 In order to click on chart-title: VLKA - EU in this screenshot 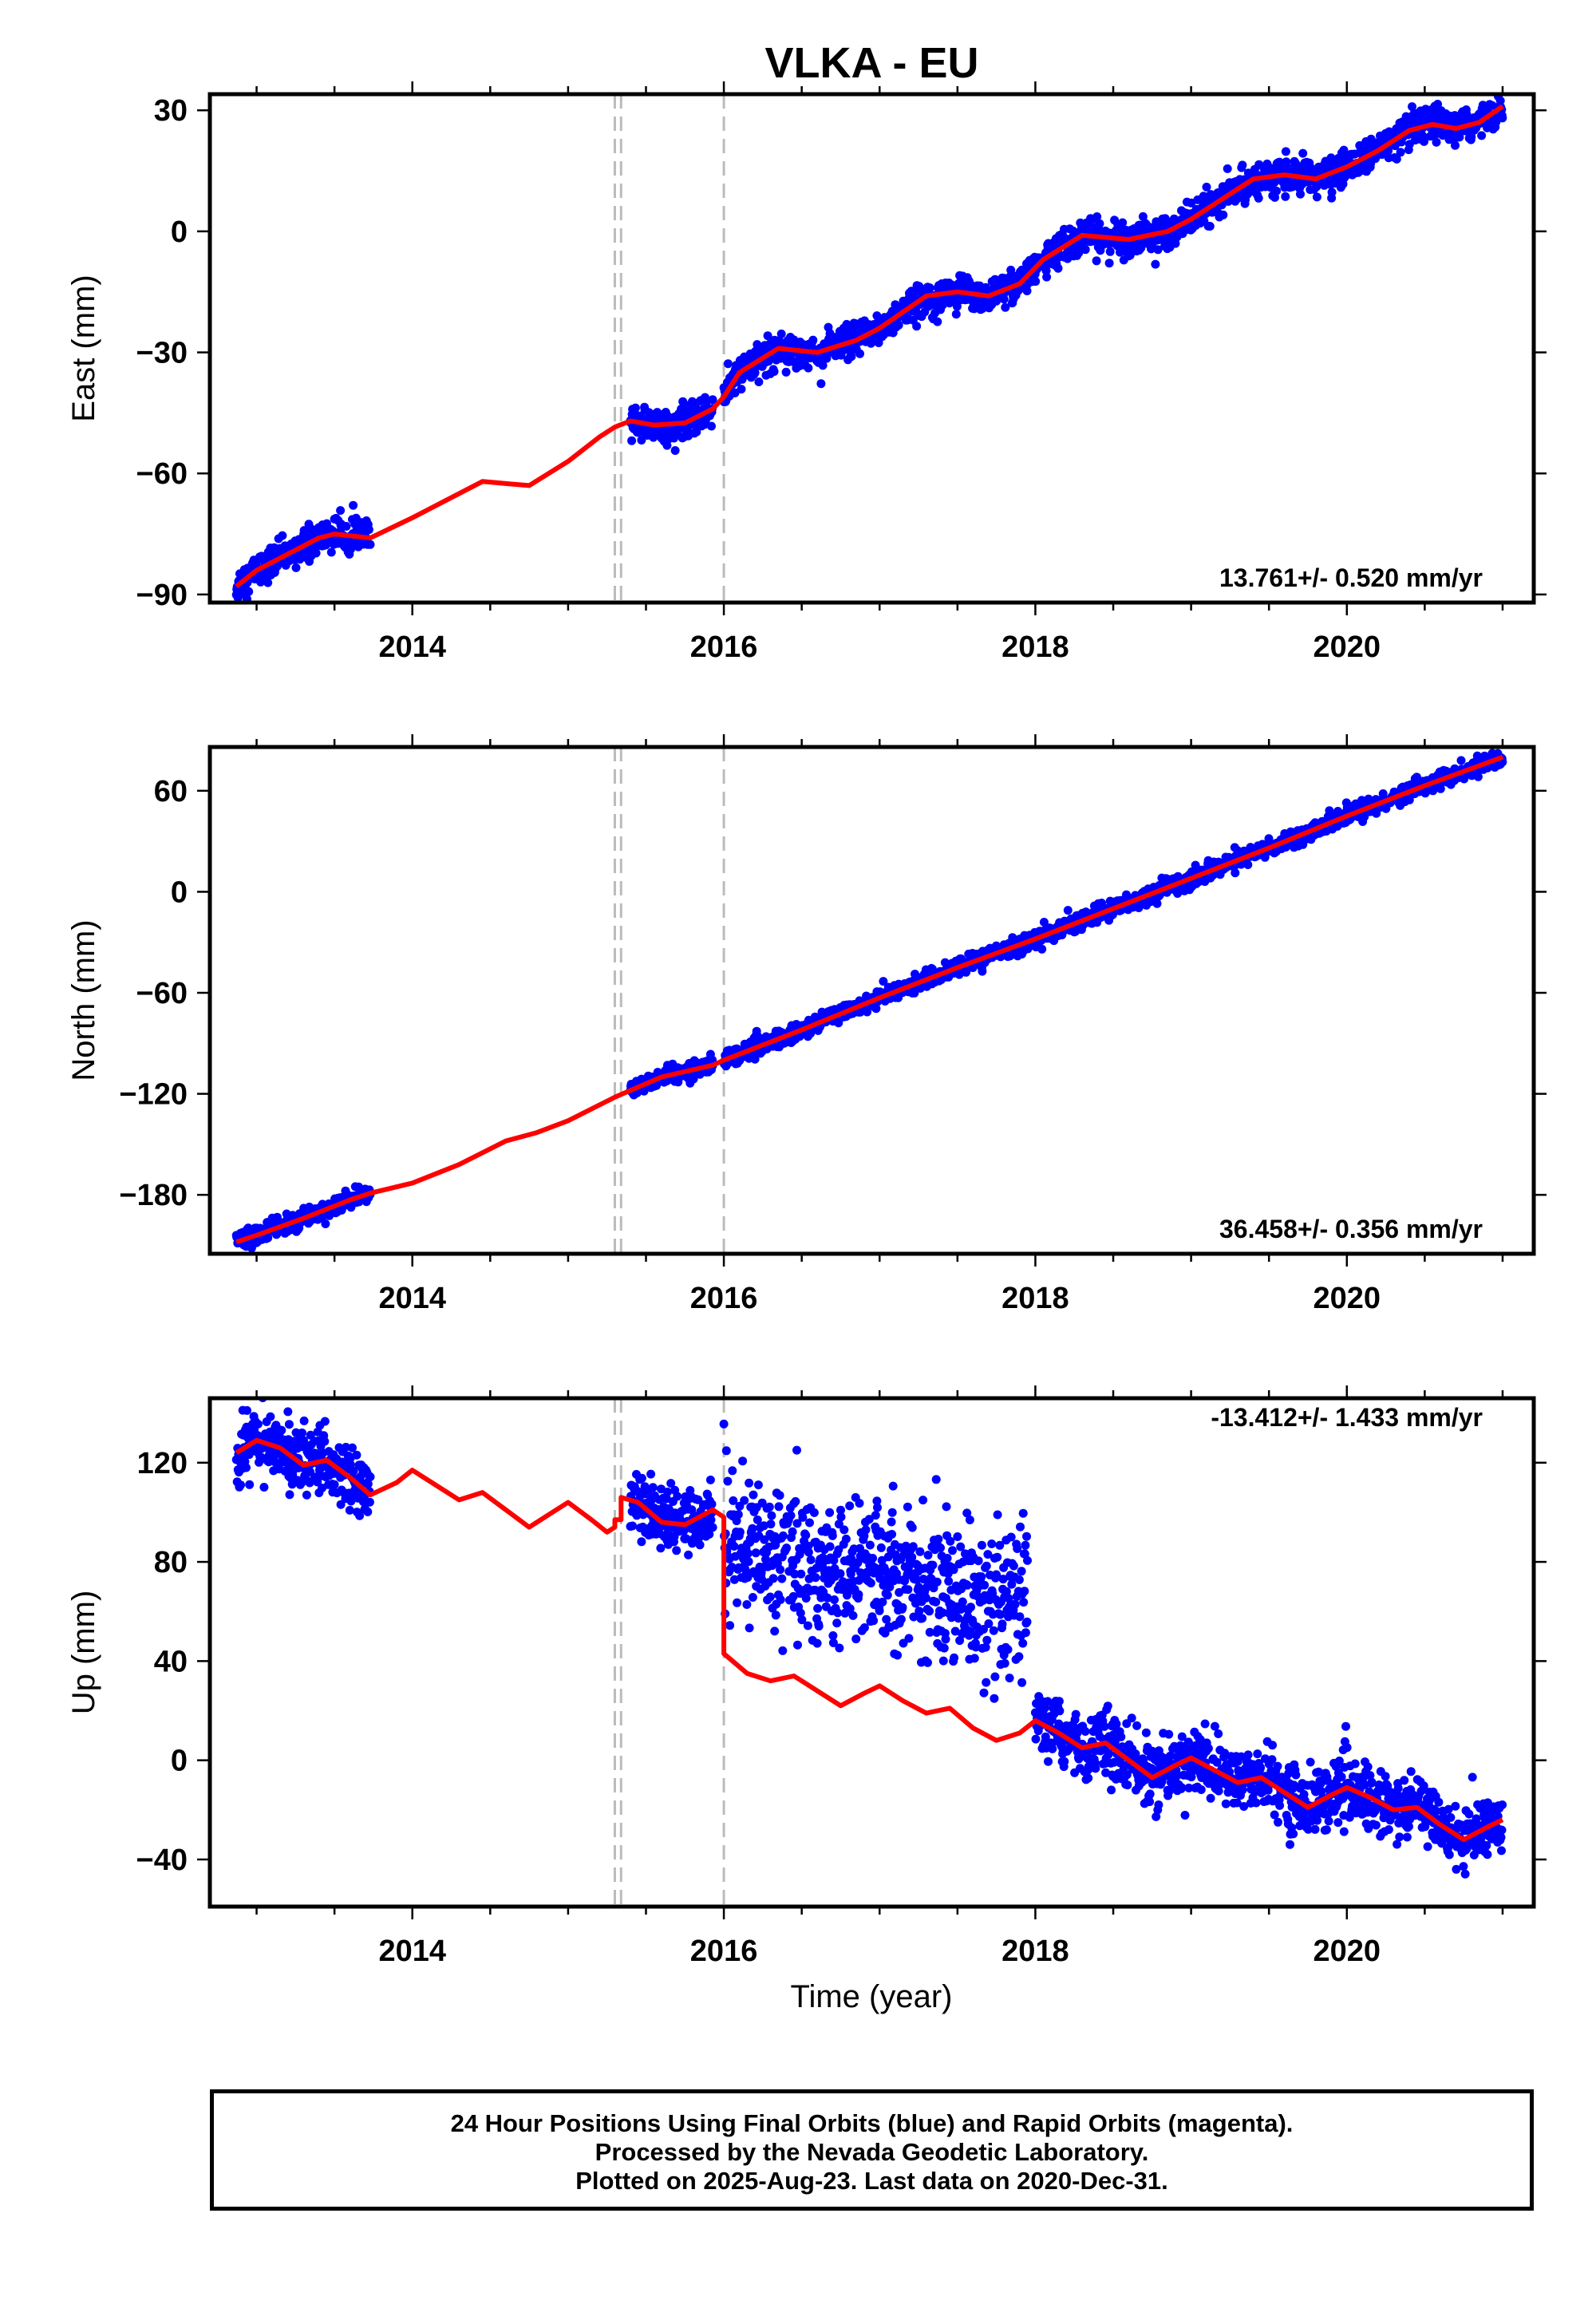, I will do `click(871, 63)`.